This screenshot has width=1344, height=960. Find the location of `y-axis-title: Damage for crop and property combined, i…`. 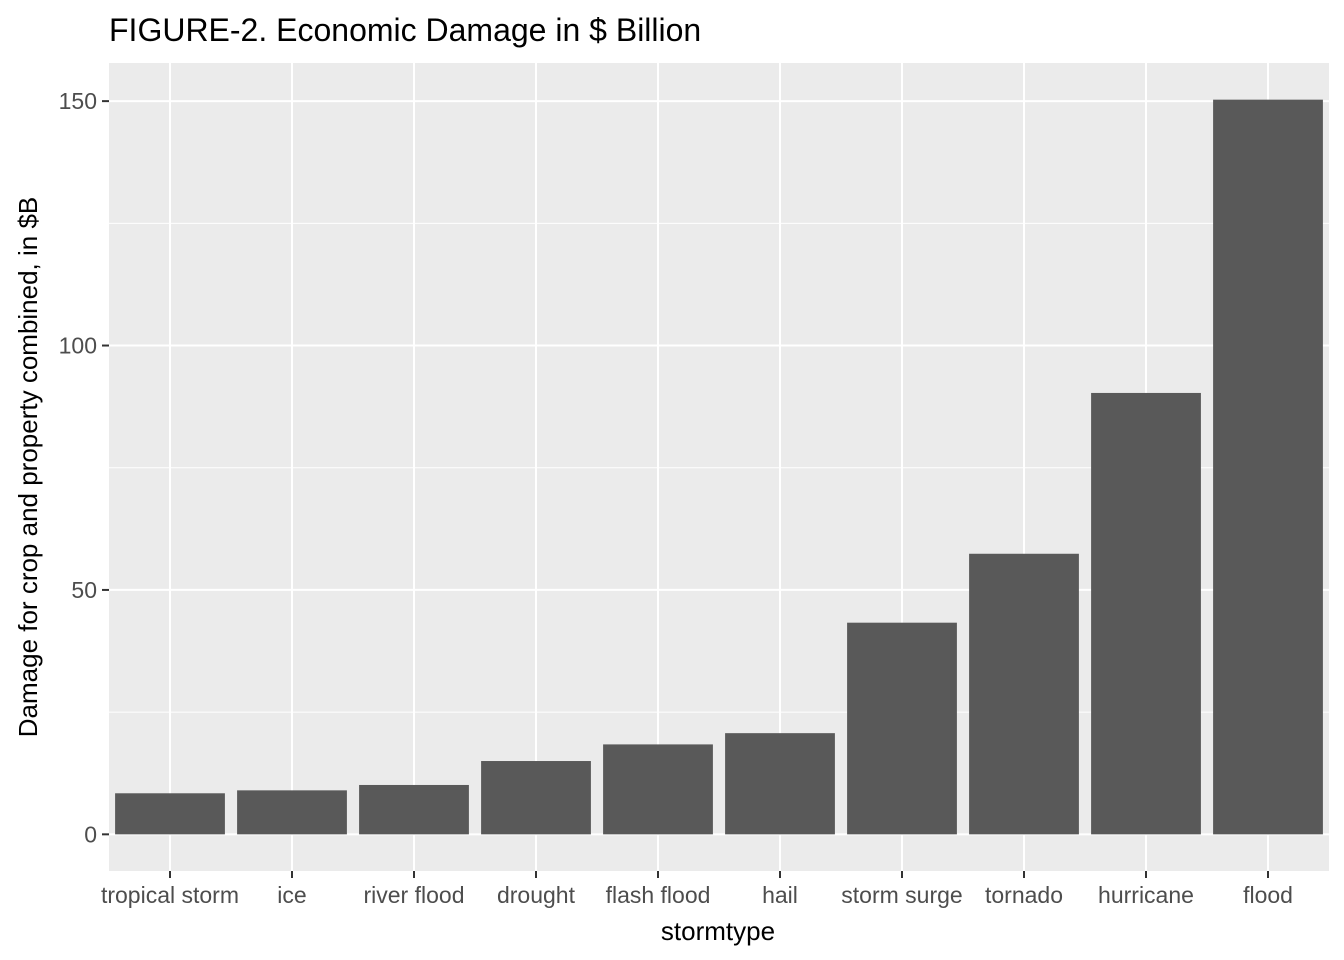

y-axis-title: Damage for crop and property combined, i… is located at coordinates (28, 467).